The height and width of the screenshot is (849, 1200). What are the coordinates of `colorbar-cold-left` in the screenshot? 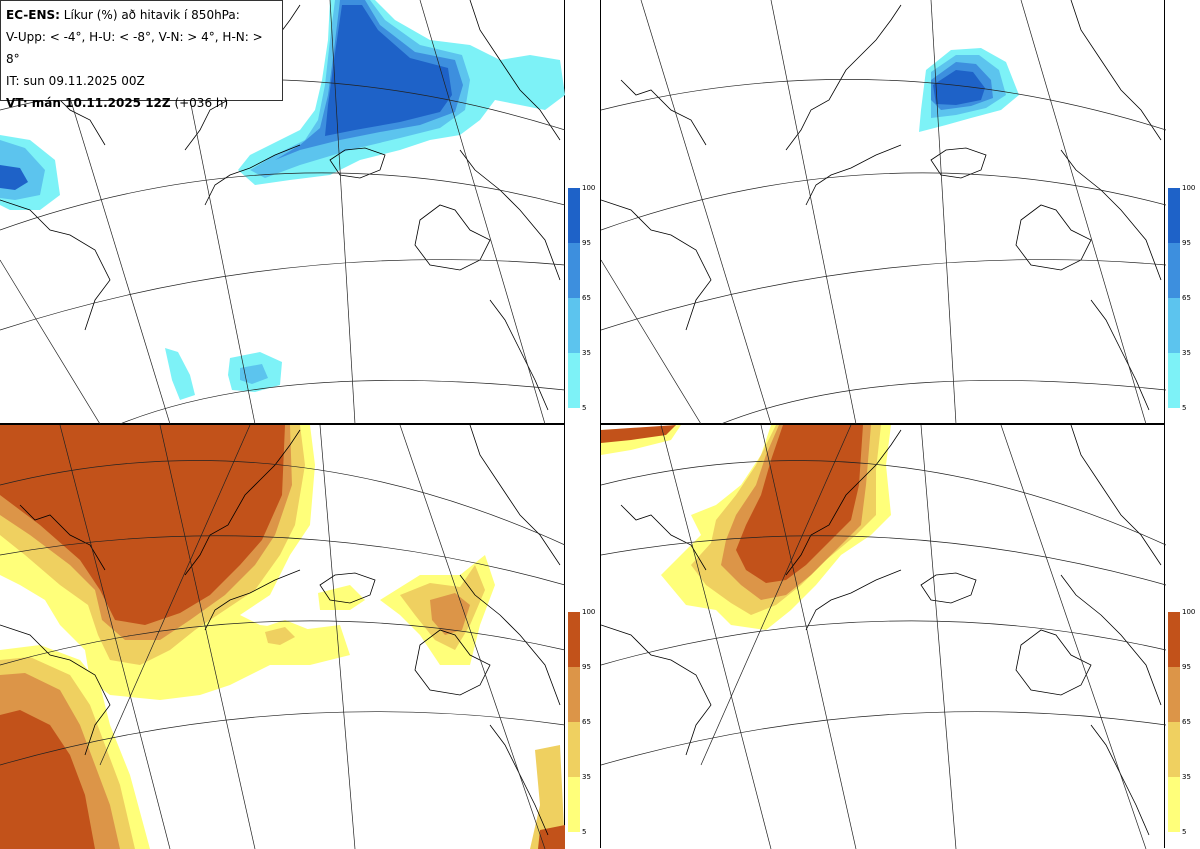 It's located at (574, 298).